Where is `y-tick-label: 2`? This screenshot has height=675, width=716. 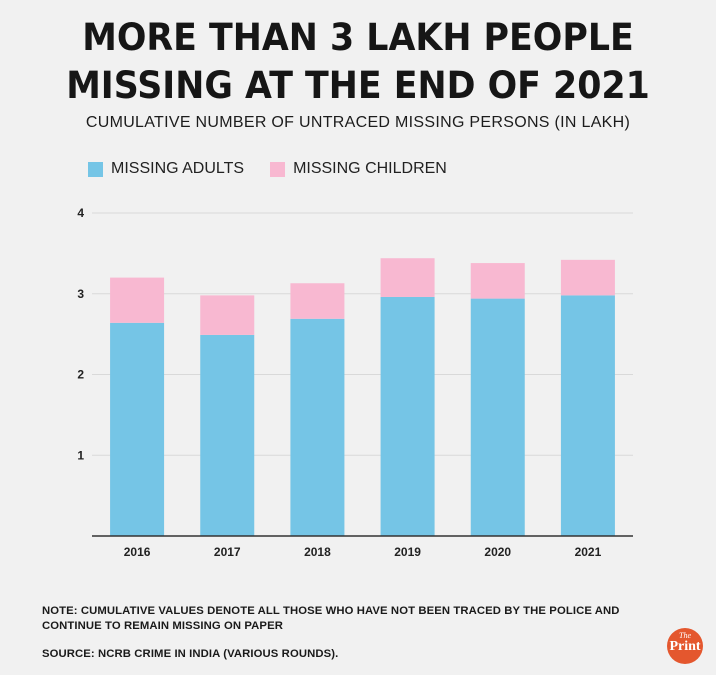
y-tick-label: 2 is located at coordinates (80, 375).